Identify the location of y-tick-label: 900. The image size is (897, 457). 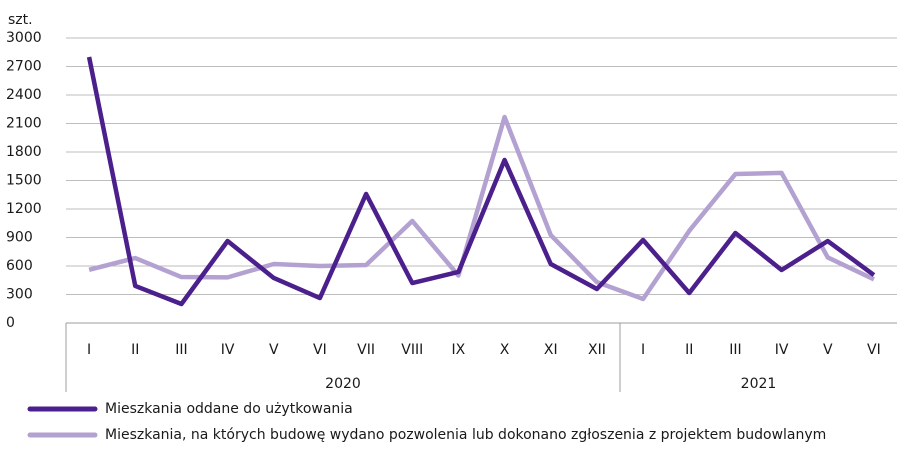
(19, 238).